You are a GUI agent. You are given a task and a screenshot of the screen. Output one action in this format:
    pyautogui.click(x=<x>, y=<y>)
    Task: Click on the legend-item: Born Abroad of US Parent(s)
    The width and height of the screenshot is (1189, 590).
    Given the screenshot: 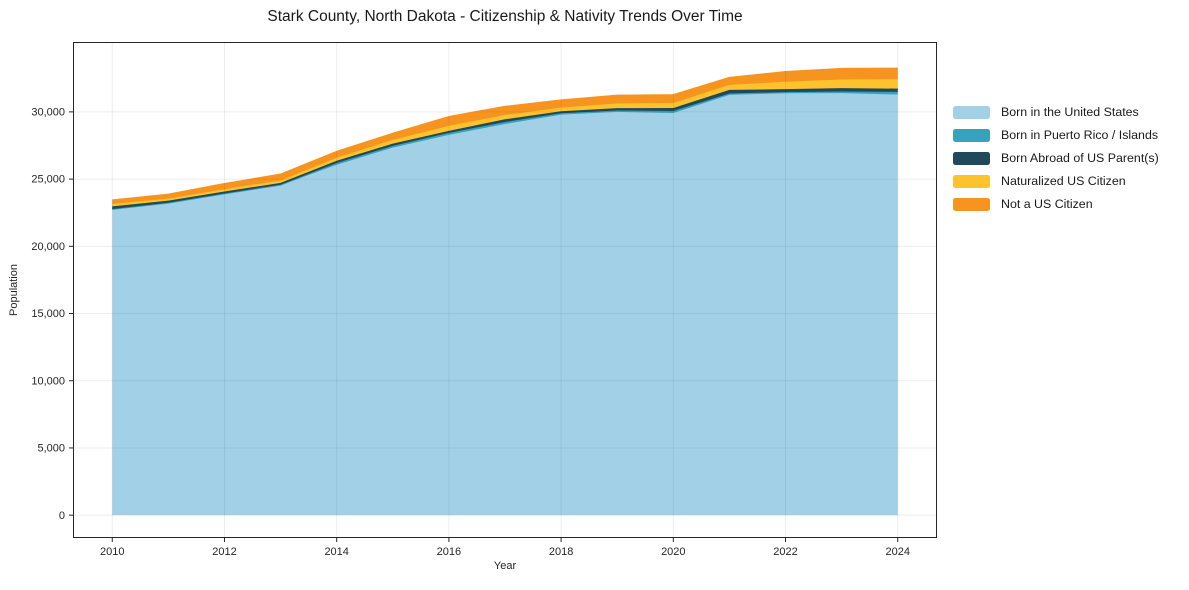 What is the action you would take?
    pyautogui.click(x=1056, y=158)
    